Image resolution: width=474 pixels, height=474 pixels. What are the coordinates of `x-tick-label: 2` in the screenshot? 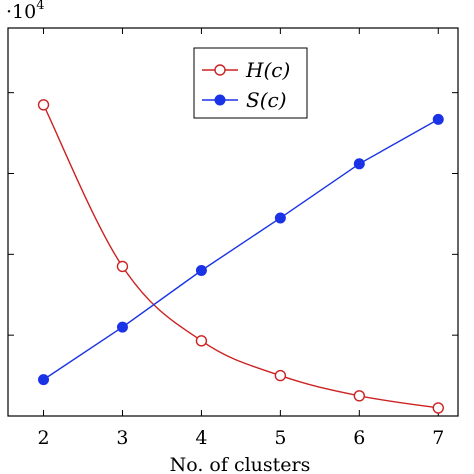 It's located at (43, 438).